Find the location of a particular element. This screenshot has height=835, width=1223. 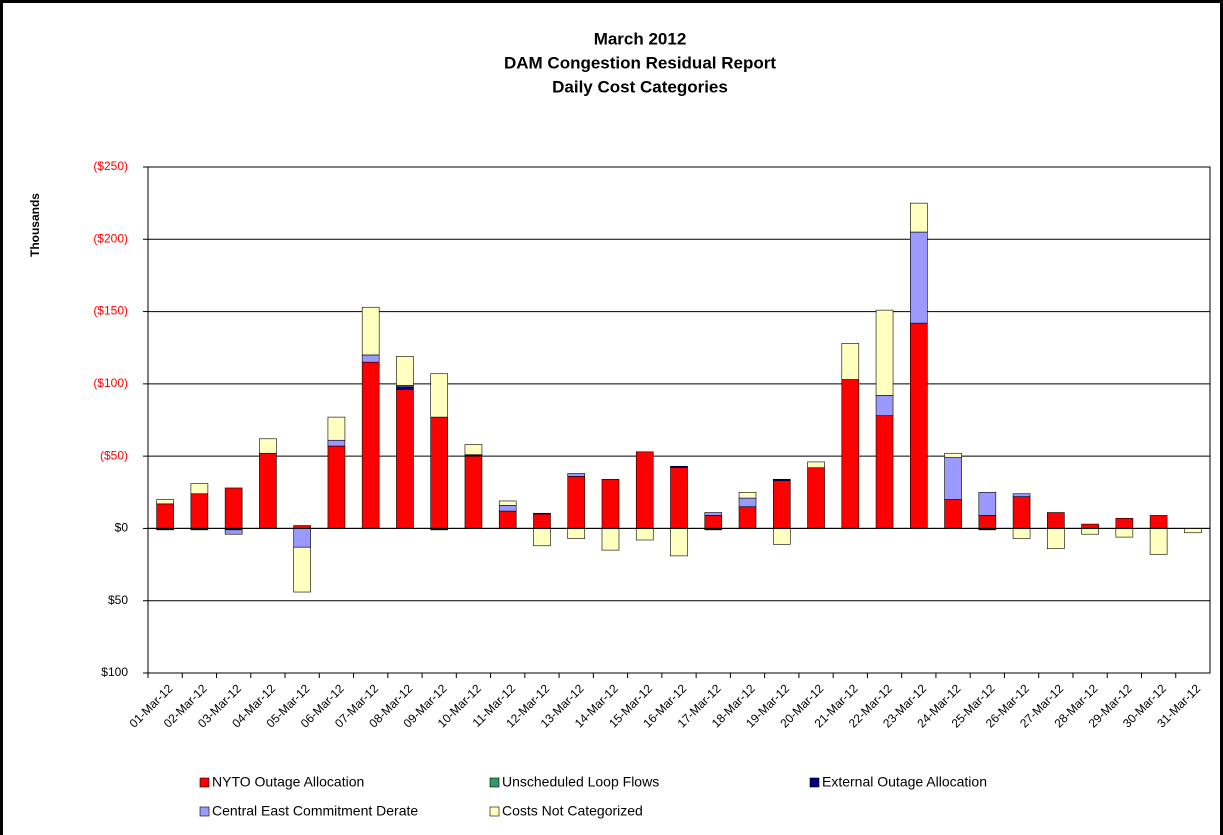

y-tick-label: ($200) is located at coordinates (110, 238).